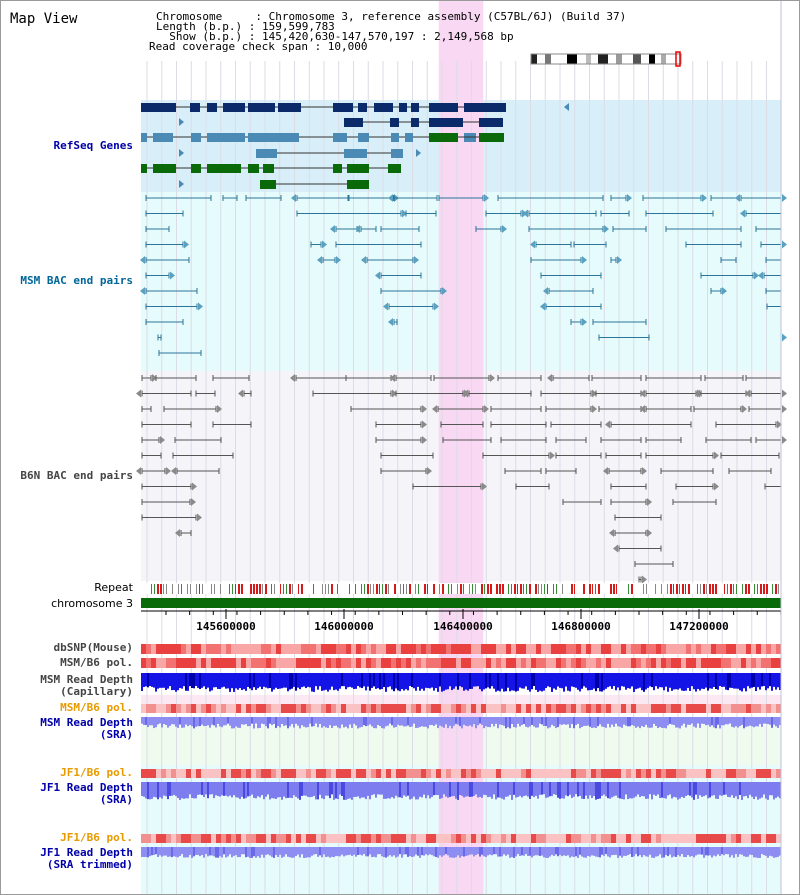 The image size is (800, 895). I want to click on track-label-msm-depth-capillary: MSM Read Depth, so click(86, 679).